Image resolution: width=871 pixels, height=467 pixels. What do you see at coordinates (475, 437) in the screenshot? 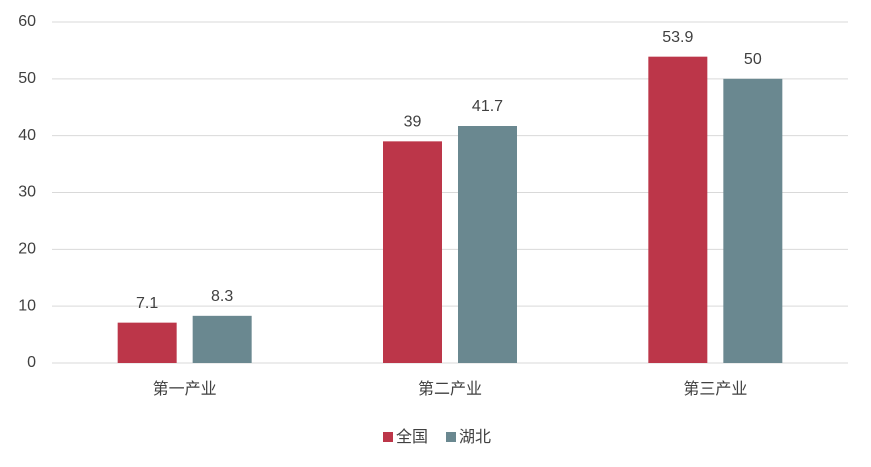
I see `legend-label: 湖北` at bounding box center [475, 437].